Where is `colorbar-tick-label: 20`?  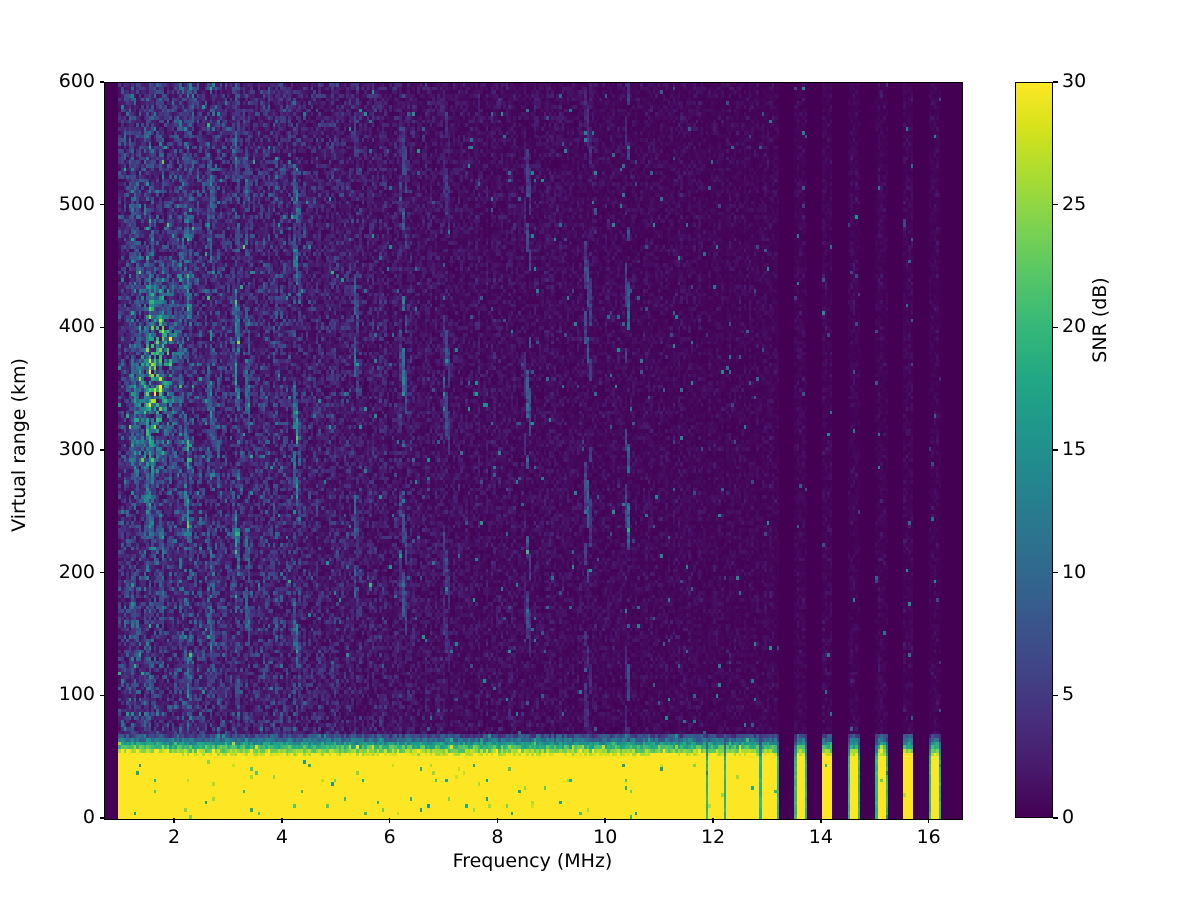 colorbar-tick-label: 20 is located at coordinates (1074, 326).